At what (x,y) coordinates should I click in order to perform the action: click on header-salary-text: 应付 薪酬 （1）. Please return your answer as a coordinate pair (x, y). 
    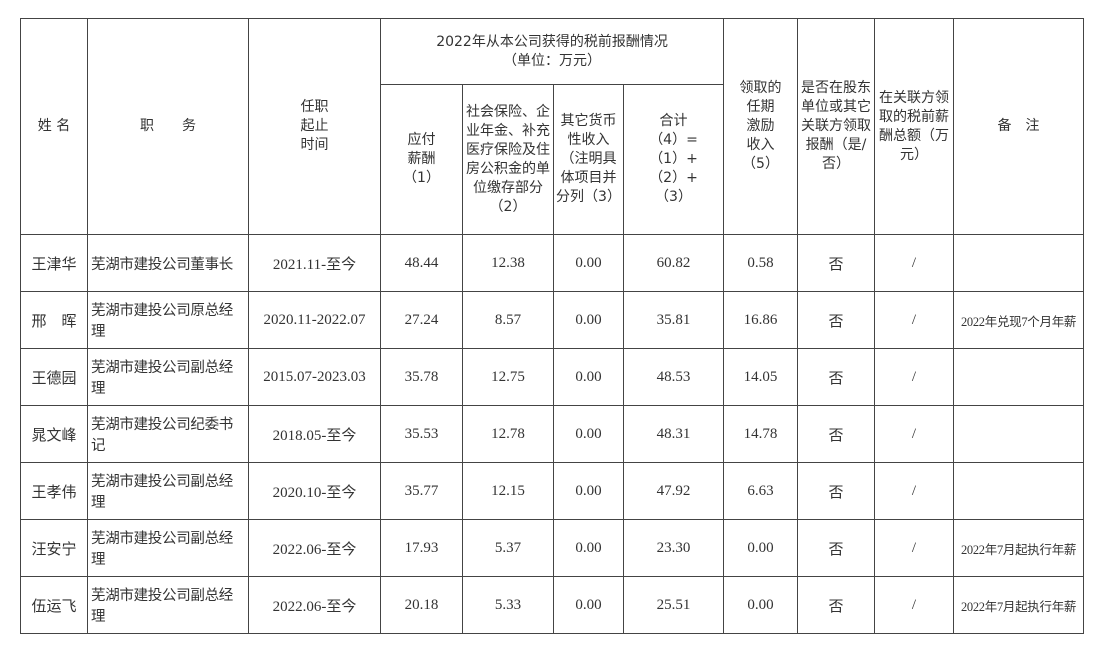
    Looking at the image, I should click on (421, 159).